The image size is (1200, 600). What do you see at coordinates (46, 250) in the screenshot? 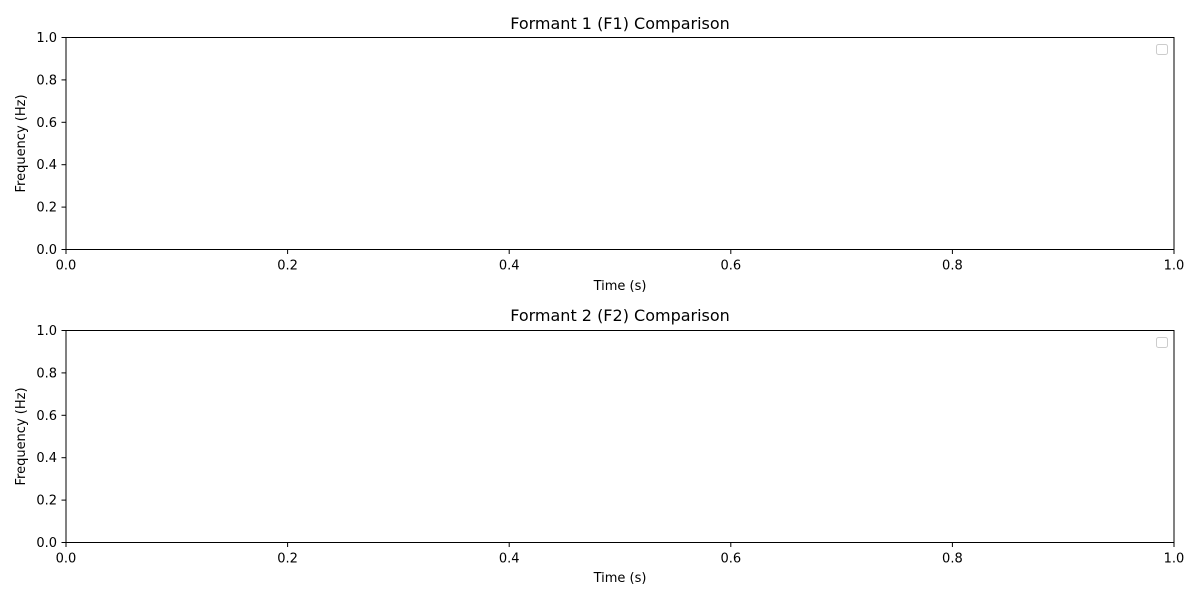
I see `chart-f1-y-tick-label: 0.0` at bounding box center [46, 250].